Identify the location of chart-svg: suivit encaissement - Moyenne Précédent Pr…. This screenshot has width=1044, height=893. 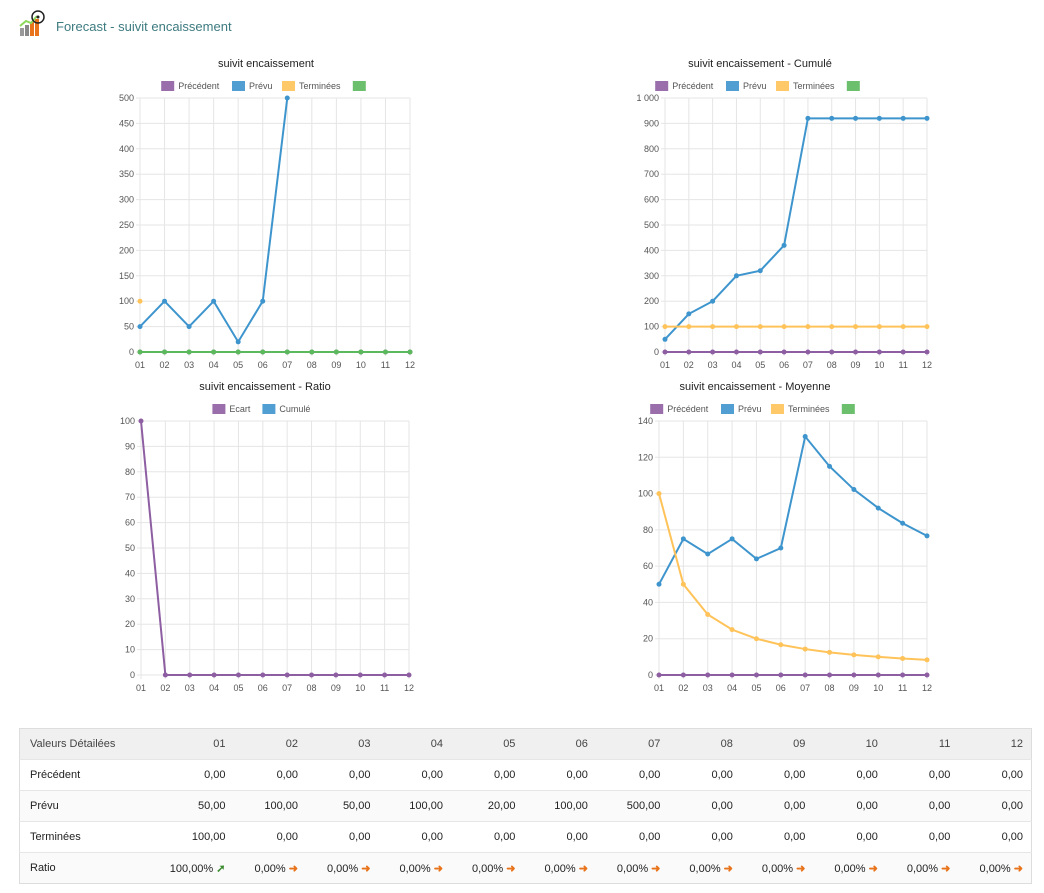
(785, 537).